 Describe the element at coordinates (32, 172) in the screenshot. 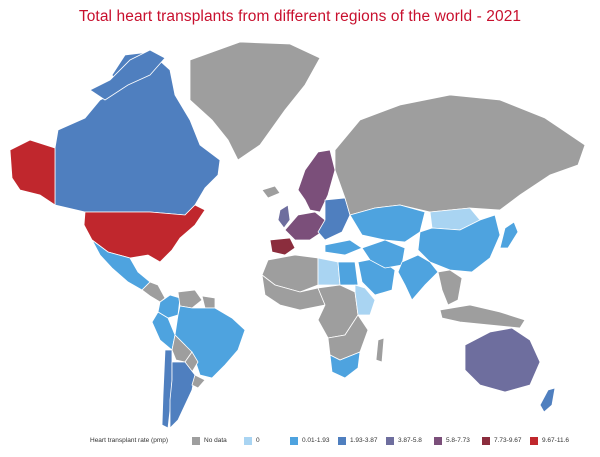

I see `region-alaska` at that location.